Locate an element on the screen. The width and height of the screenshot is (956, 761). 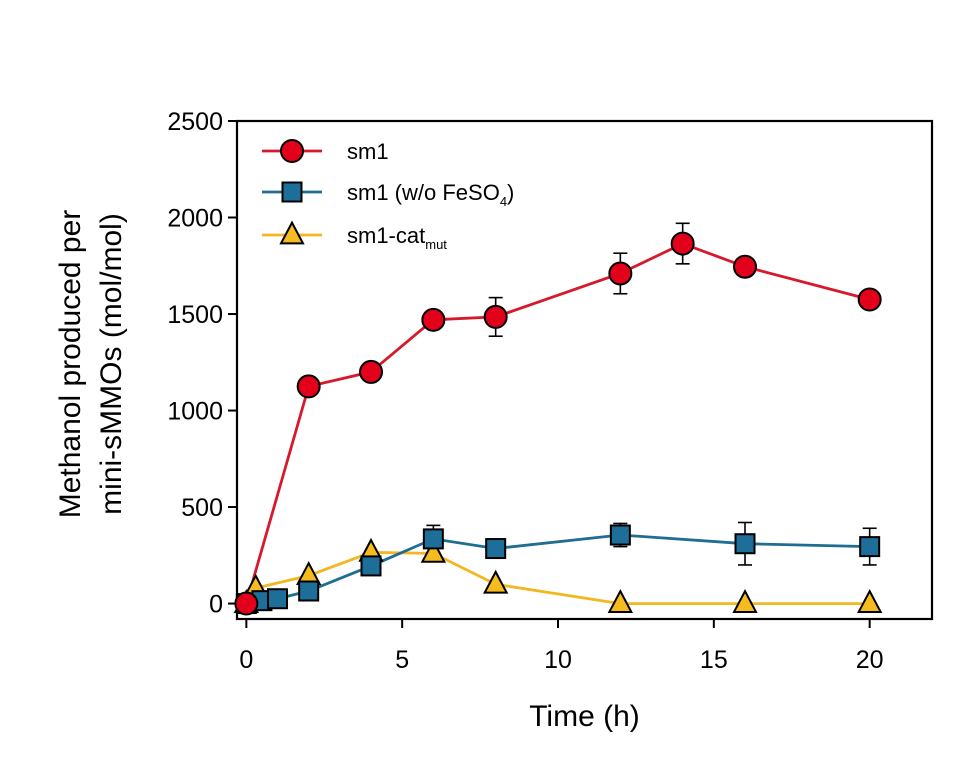
legend-label-subscript: 4 is located at coordinates (503, 201).